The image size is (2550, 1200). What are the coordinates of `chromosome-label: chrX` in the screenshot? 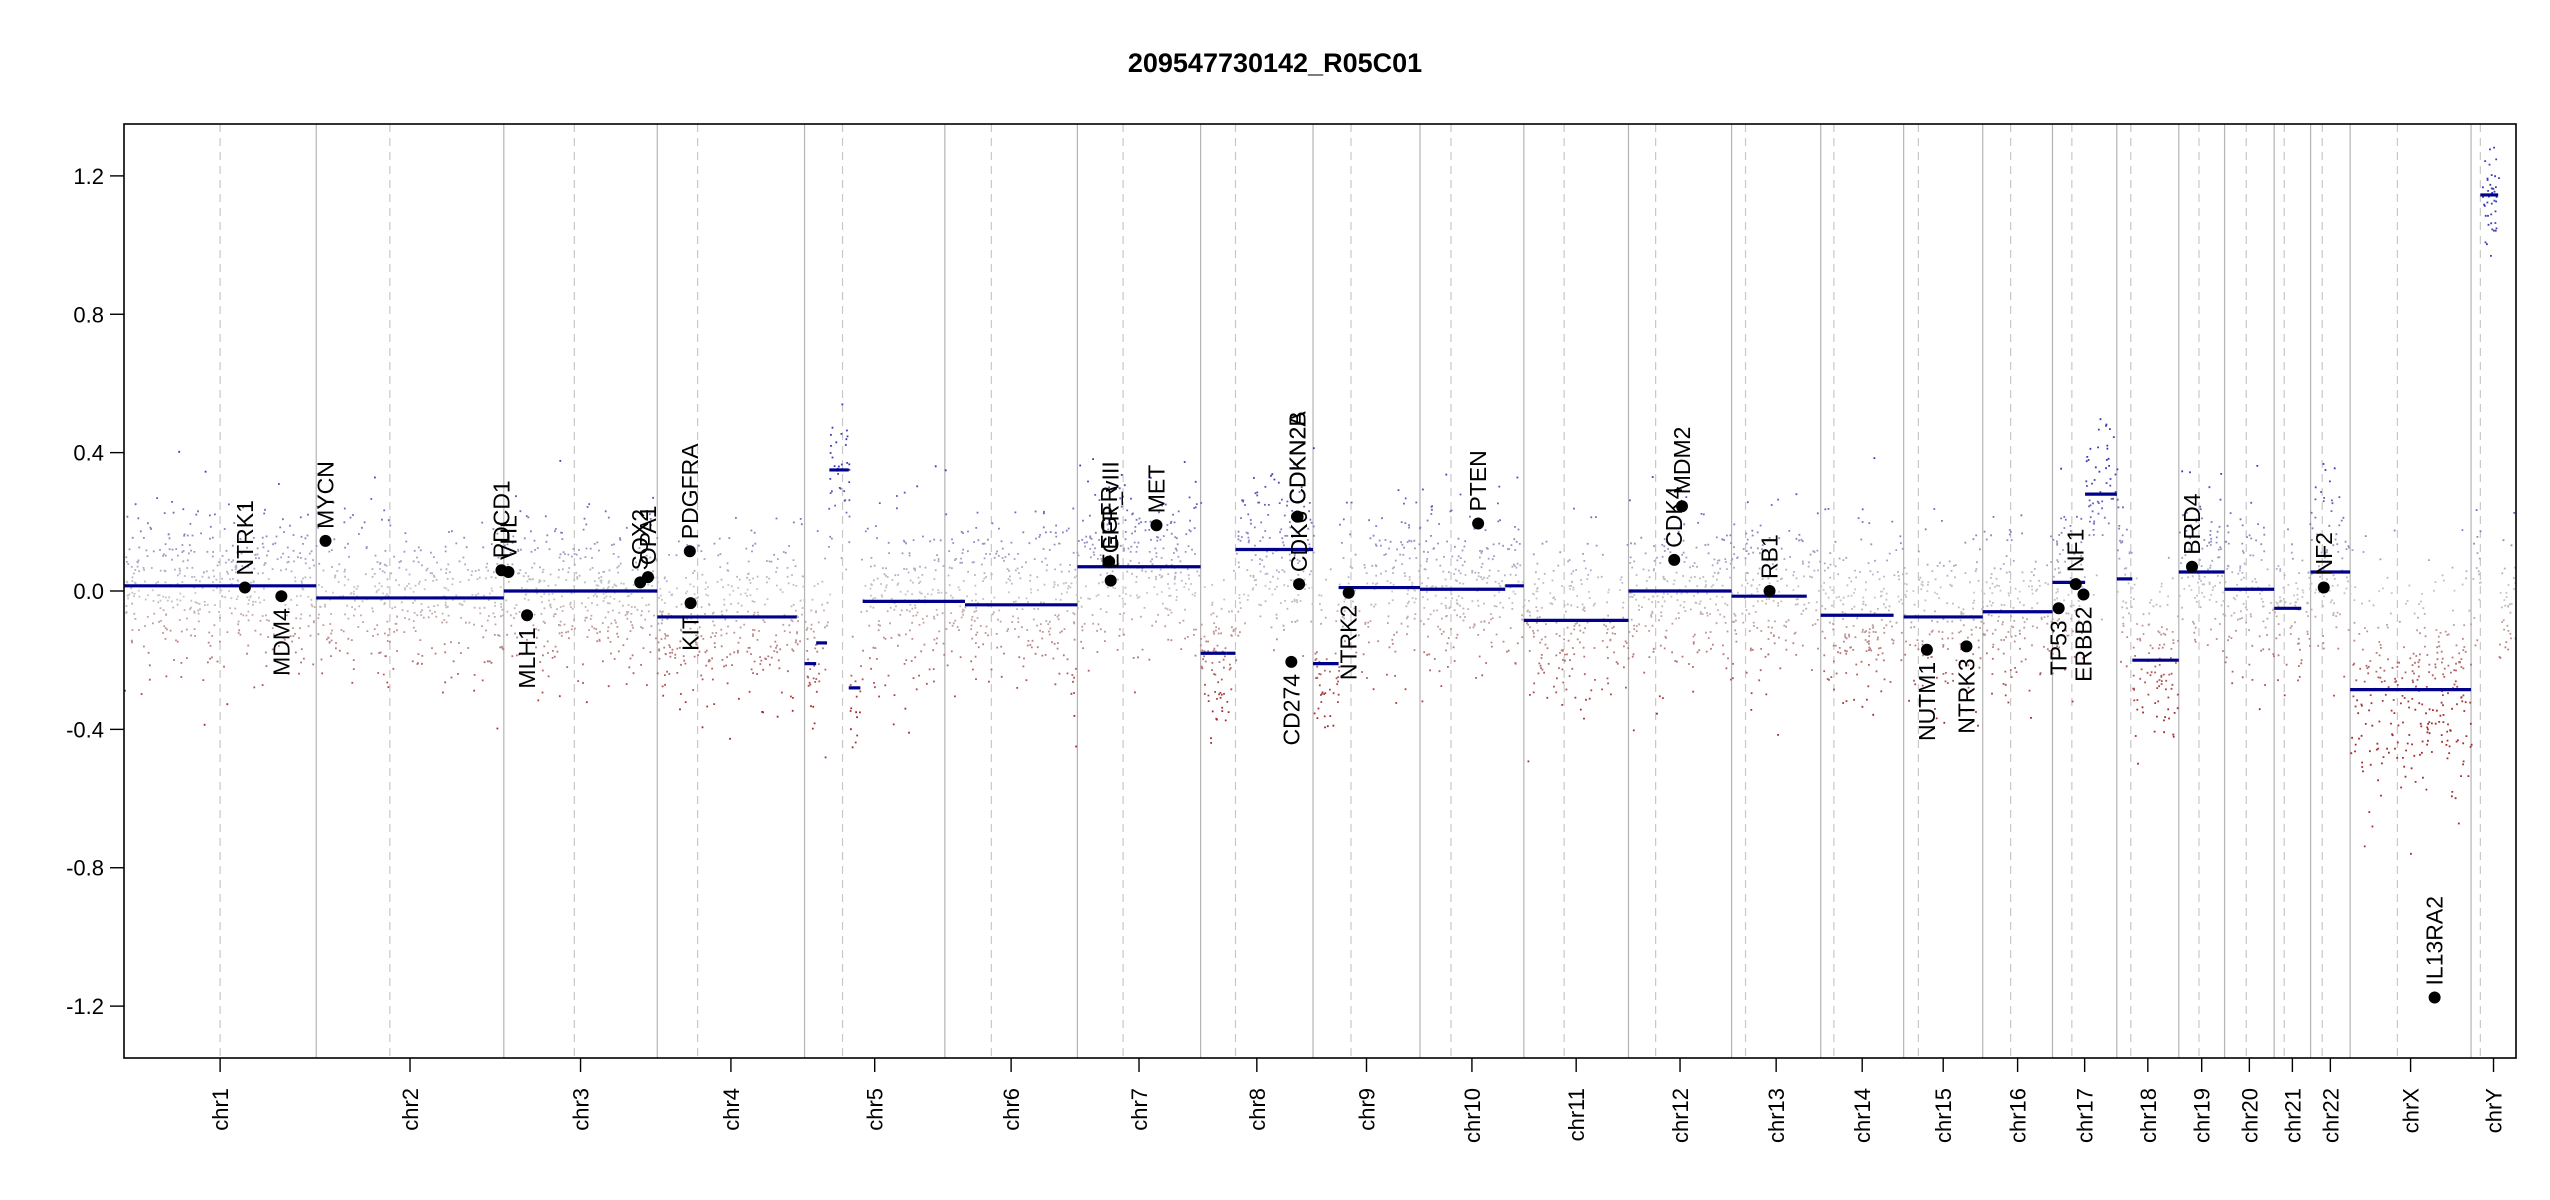 It's located at (2411, 1111).